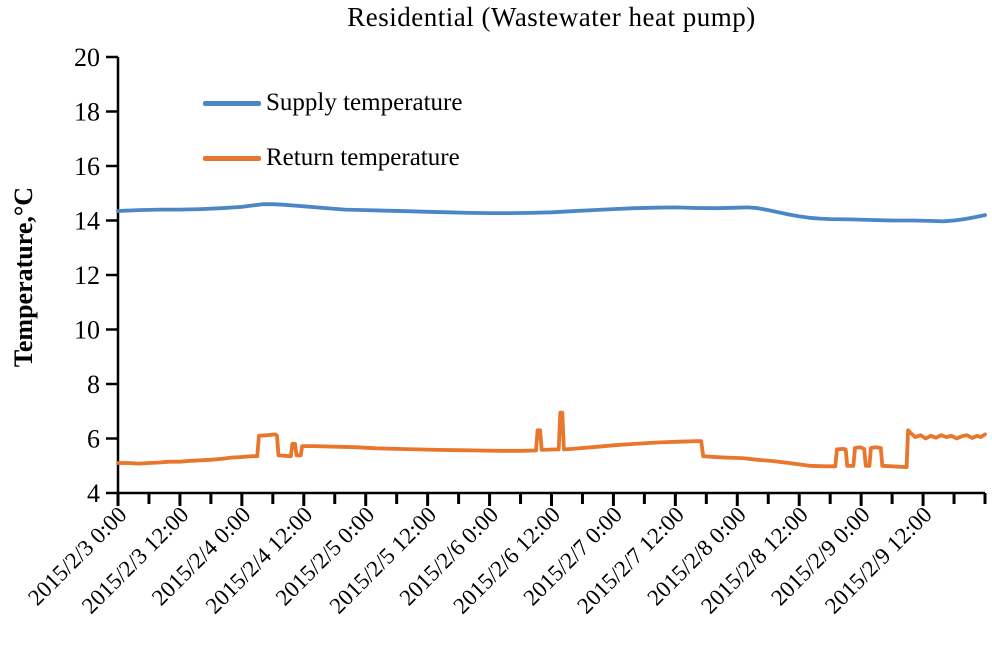 Image resolution: width=992 pixels, height=670 pixels. I want to click on legend: Supply temperature Return temperature, so click(332, 143).